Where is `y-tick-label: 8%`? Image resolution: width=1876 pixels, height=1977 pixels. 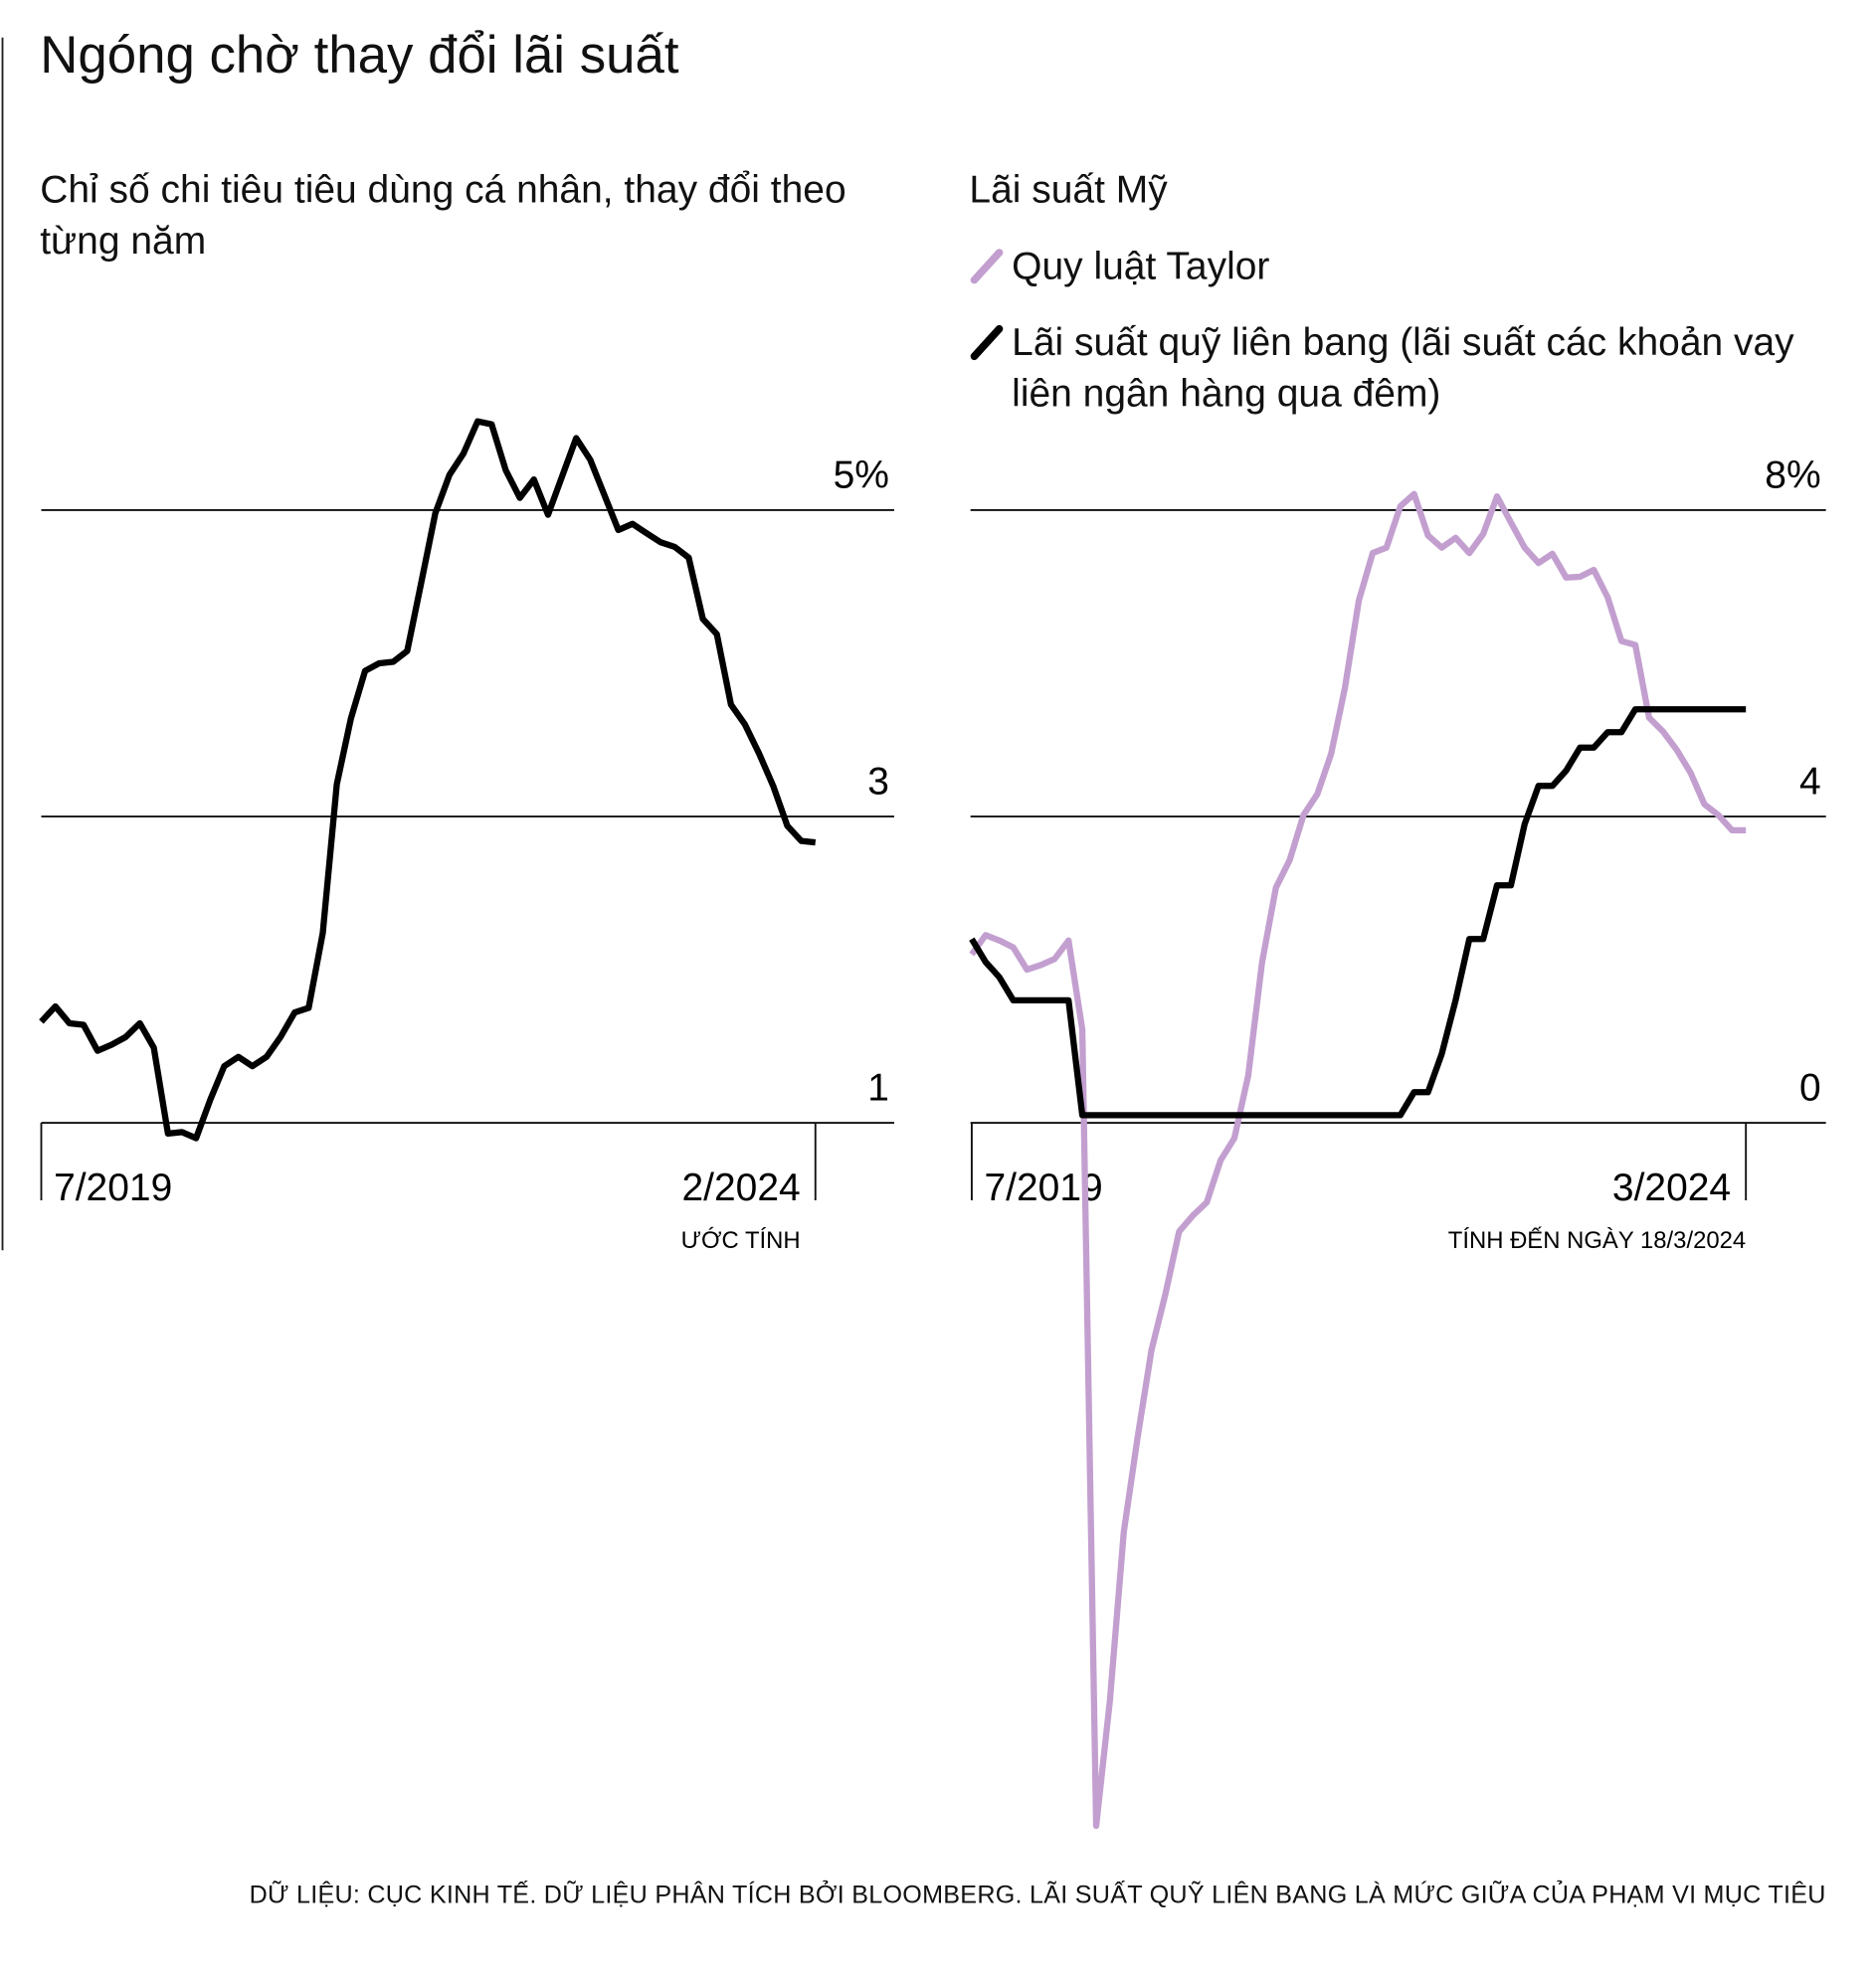 y-tick-label: 8% is located at coordinates (1792, 475).